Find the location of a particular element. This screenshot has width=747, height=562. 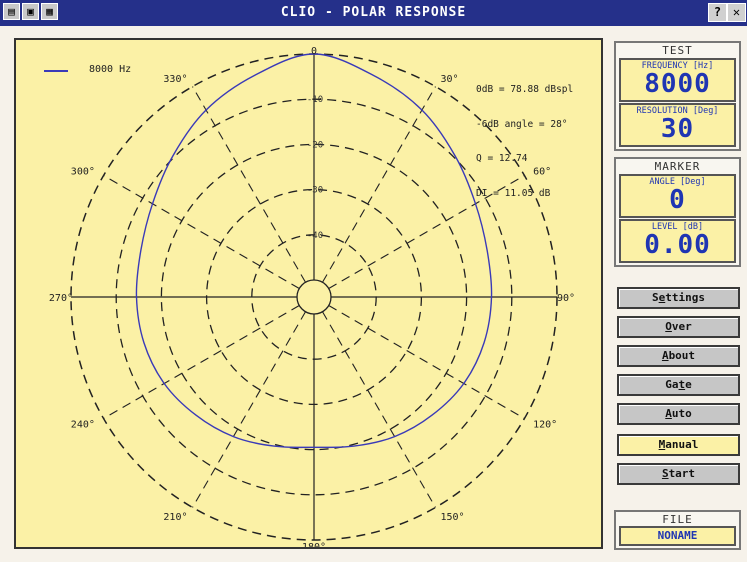

angle-label: 210° is located at coordinates (175, 517).